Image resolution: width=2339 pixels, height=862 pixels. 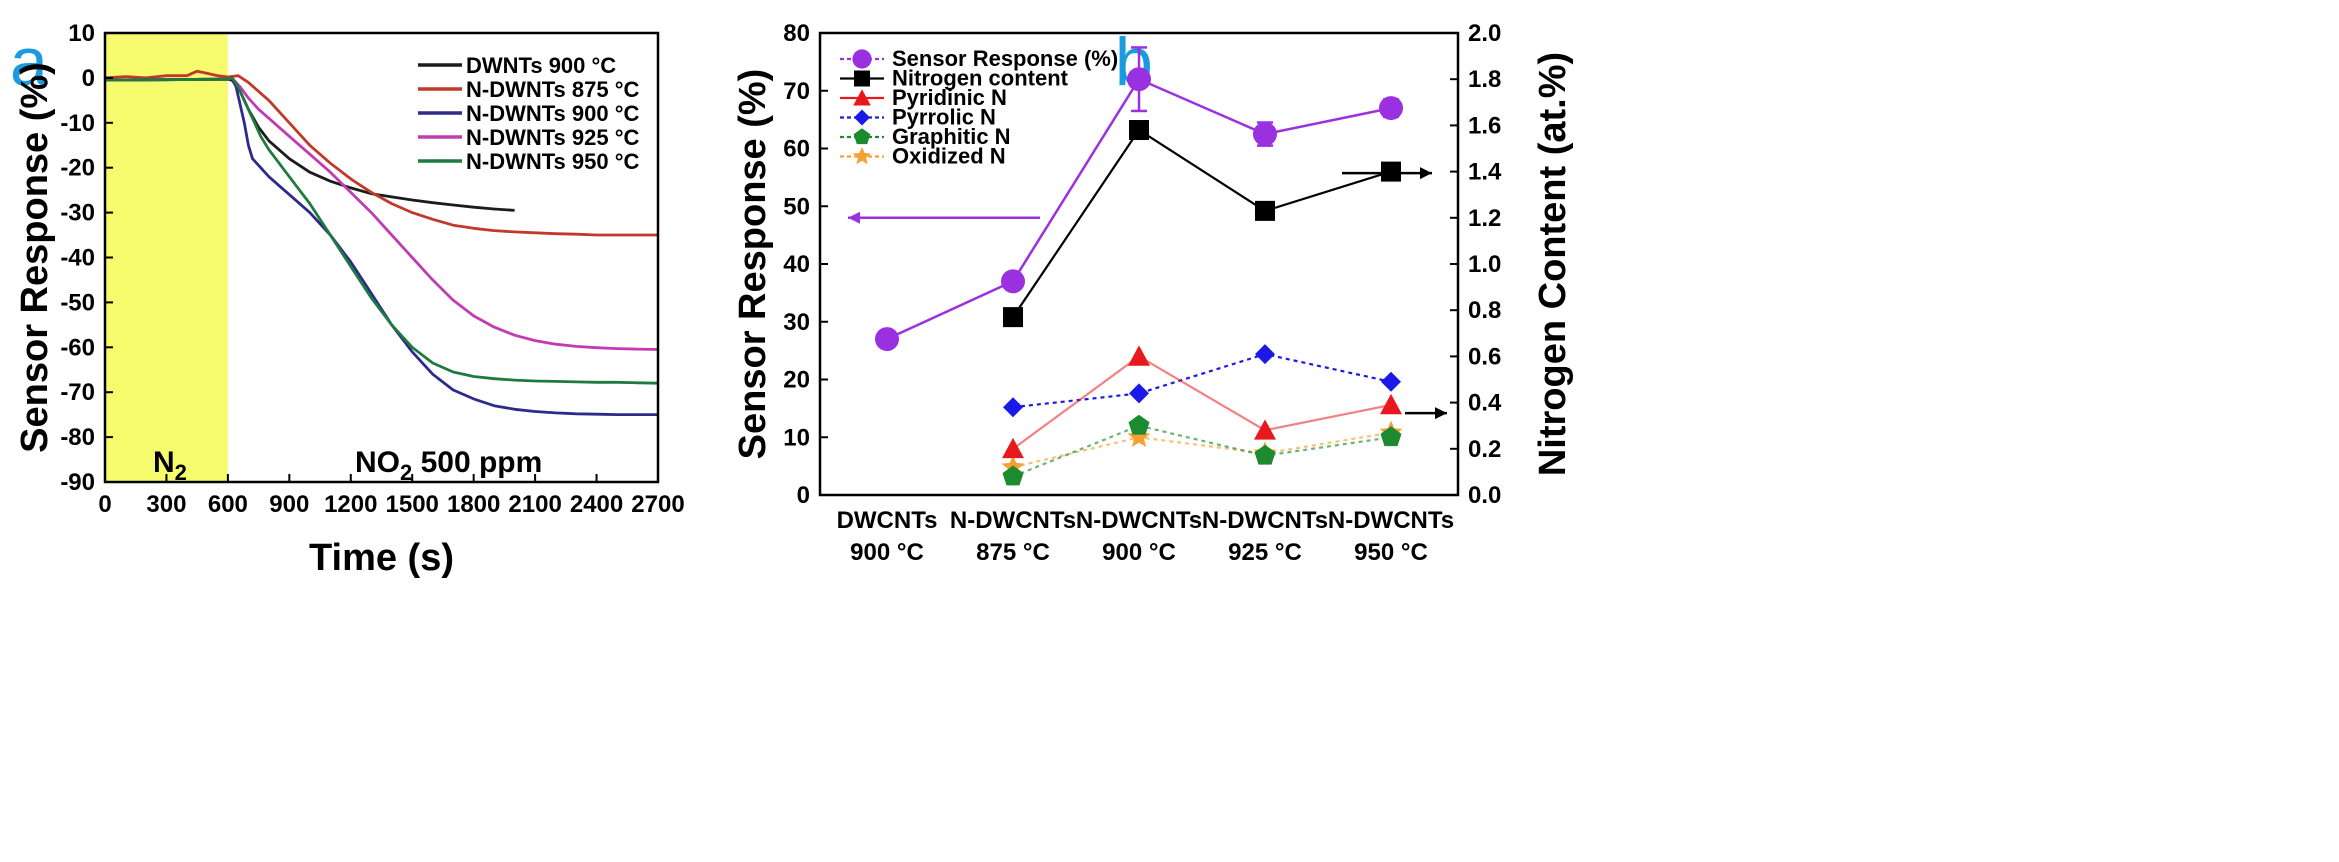 What do you see at coordinates (77, 168) in the screenshot?
I see `y-tick-label: -20` at bounding box center [77, 168].